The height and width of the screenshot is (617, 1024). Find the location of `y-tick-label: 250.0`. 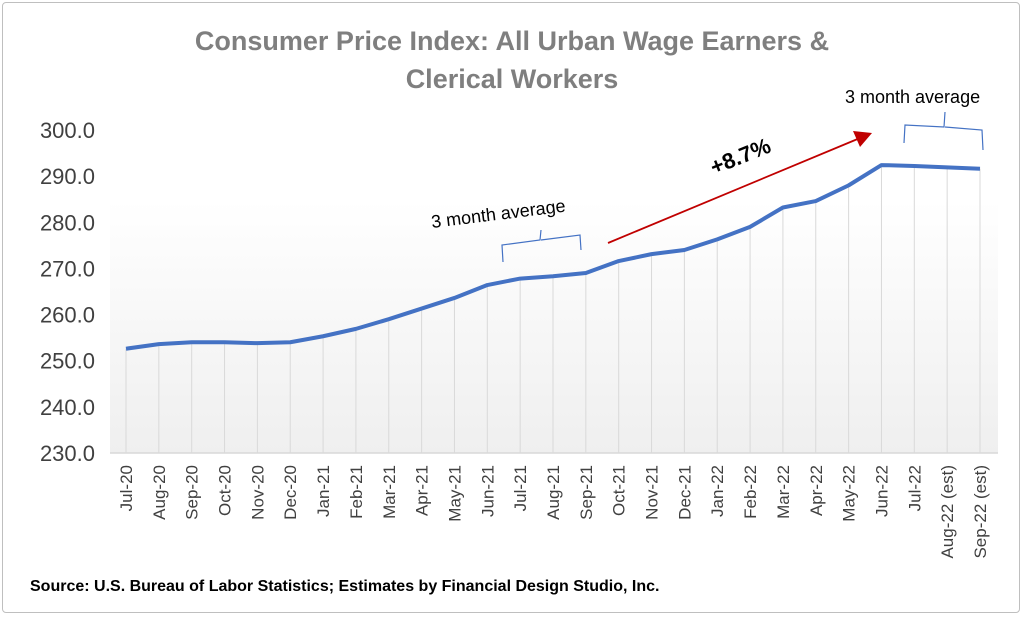

y-tick-label: 250.0 is located at coordinates (67, 361).